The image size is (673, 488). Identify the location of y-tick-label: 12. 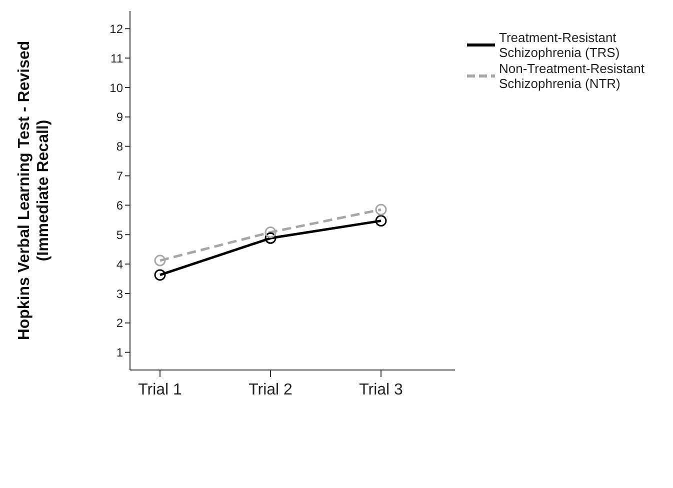
(117, 29).